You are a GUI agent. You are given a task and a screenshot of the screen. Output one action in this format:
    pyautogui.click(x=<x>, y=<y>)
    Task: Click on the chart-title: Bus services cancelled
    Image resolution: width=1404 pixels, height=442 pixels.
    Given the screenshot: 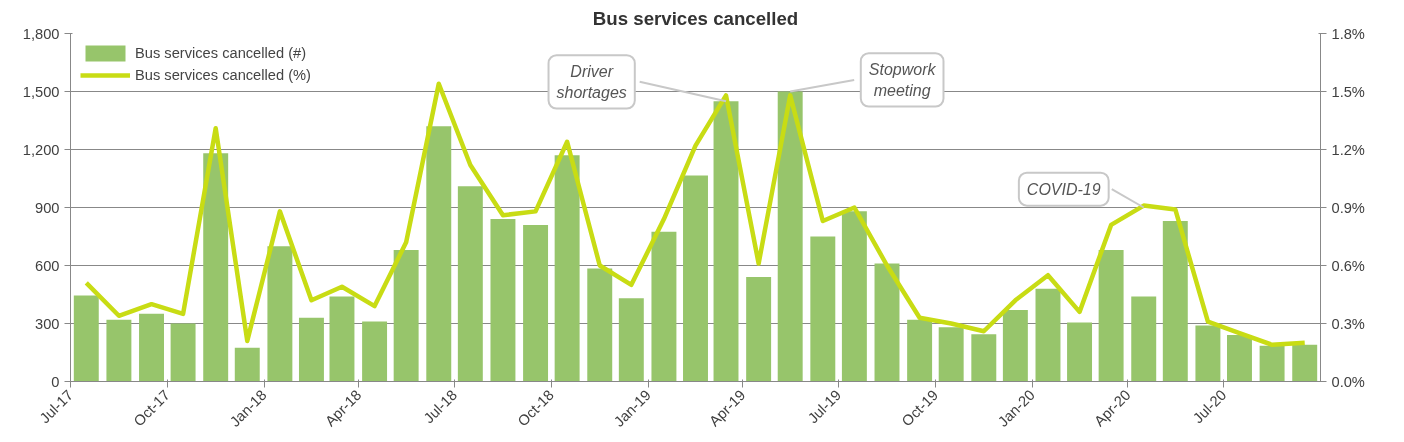 What is the action you would take?
    pyautogui.click(x=695, y=18)
    